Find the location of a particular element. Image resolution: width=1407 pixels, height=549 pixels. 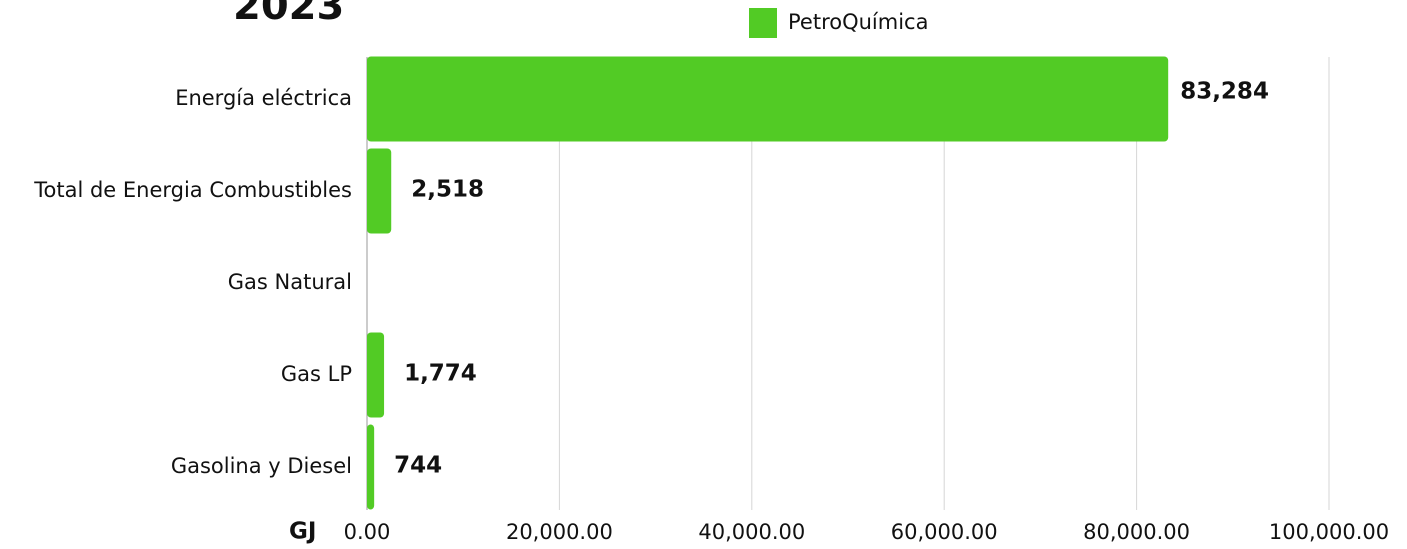

x-tick-label: 80,000.00 is located at coordinates (1136, 532).